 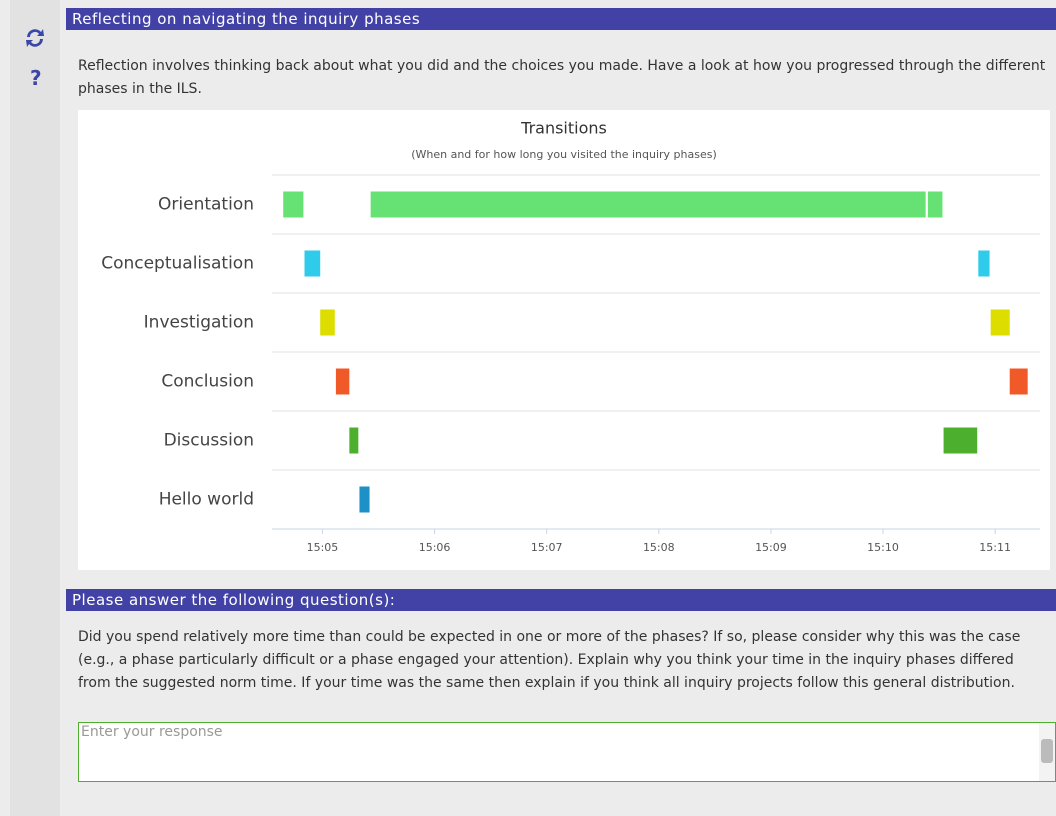 I want to click on row-label: Hello world, so click(x=206, y=500).